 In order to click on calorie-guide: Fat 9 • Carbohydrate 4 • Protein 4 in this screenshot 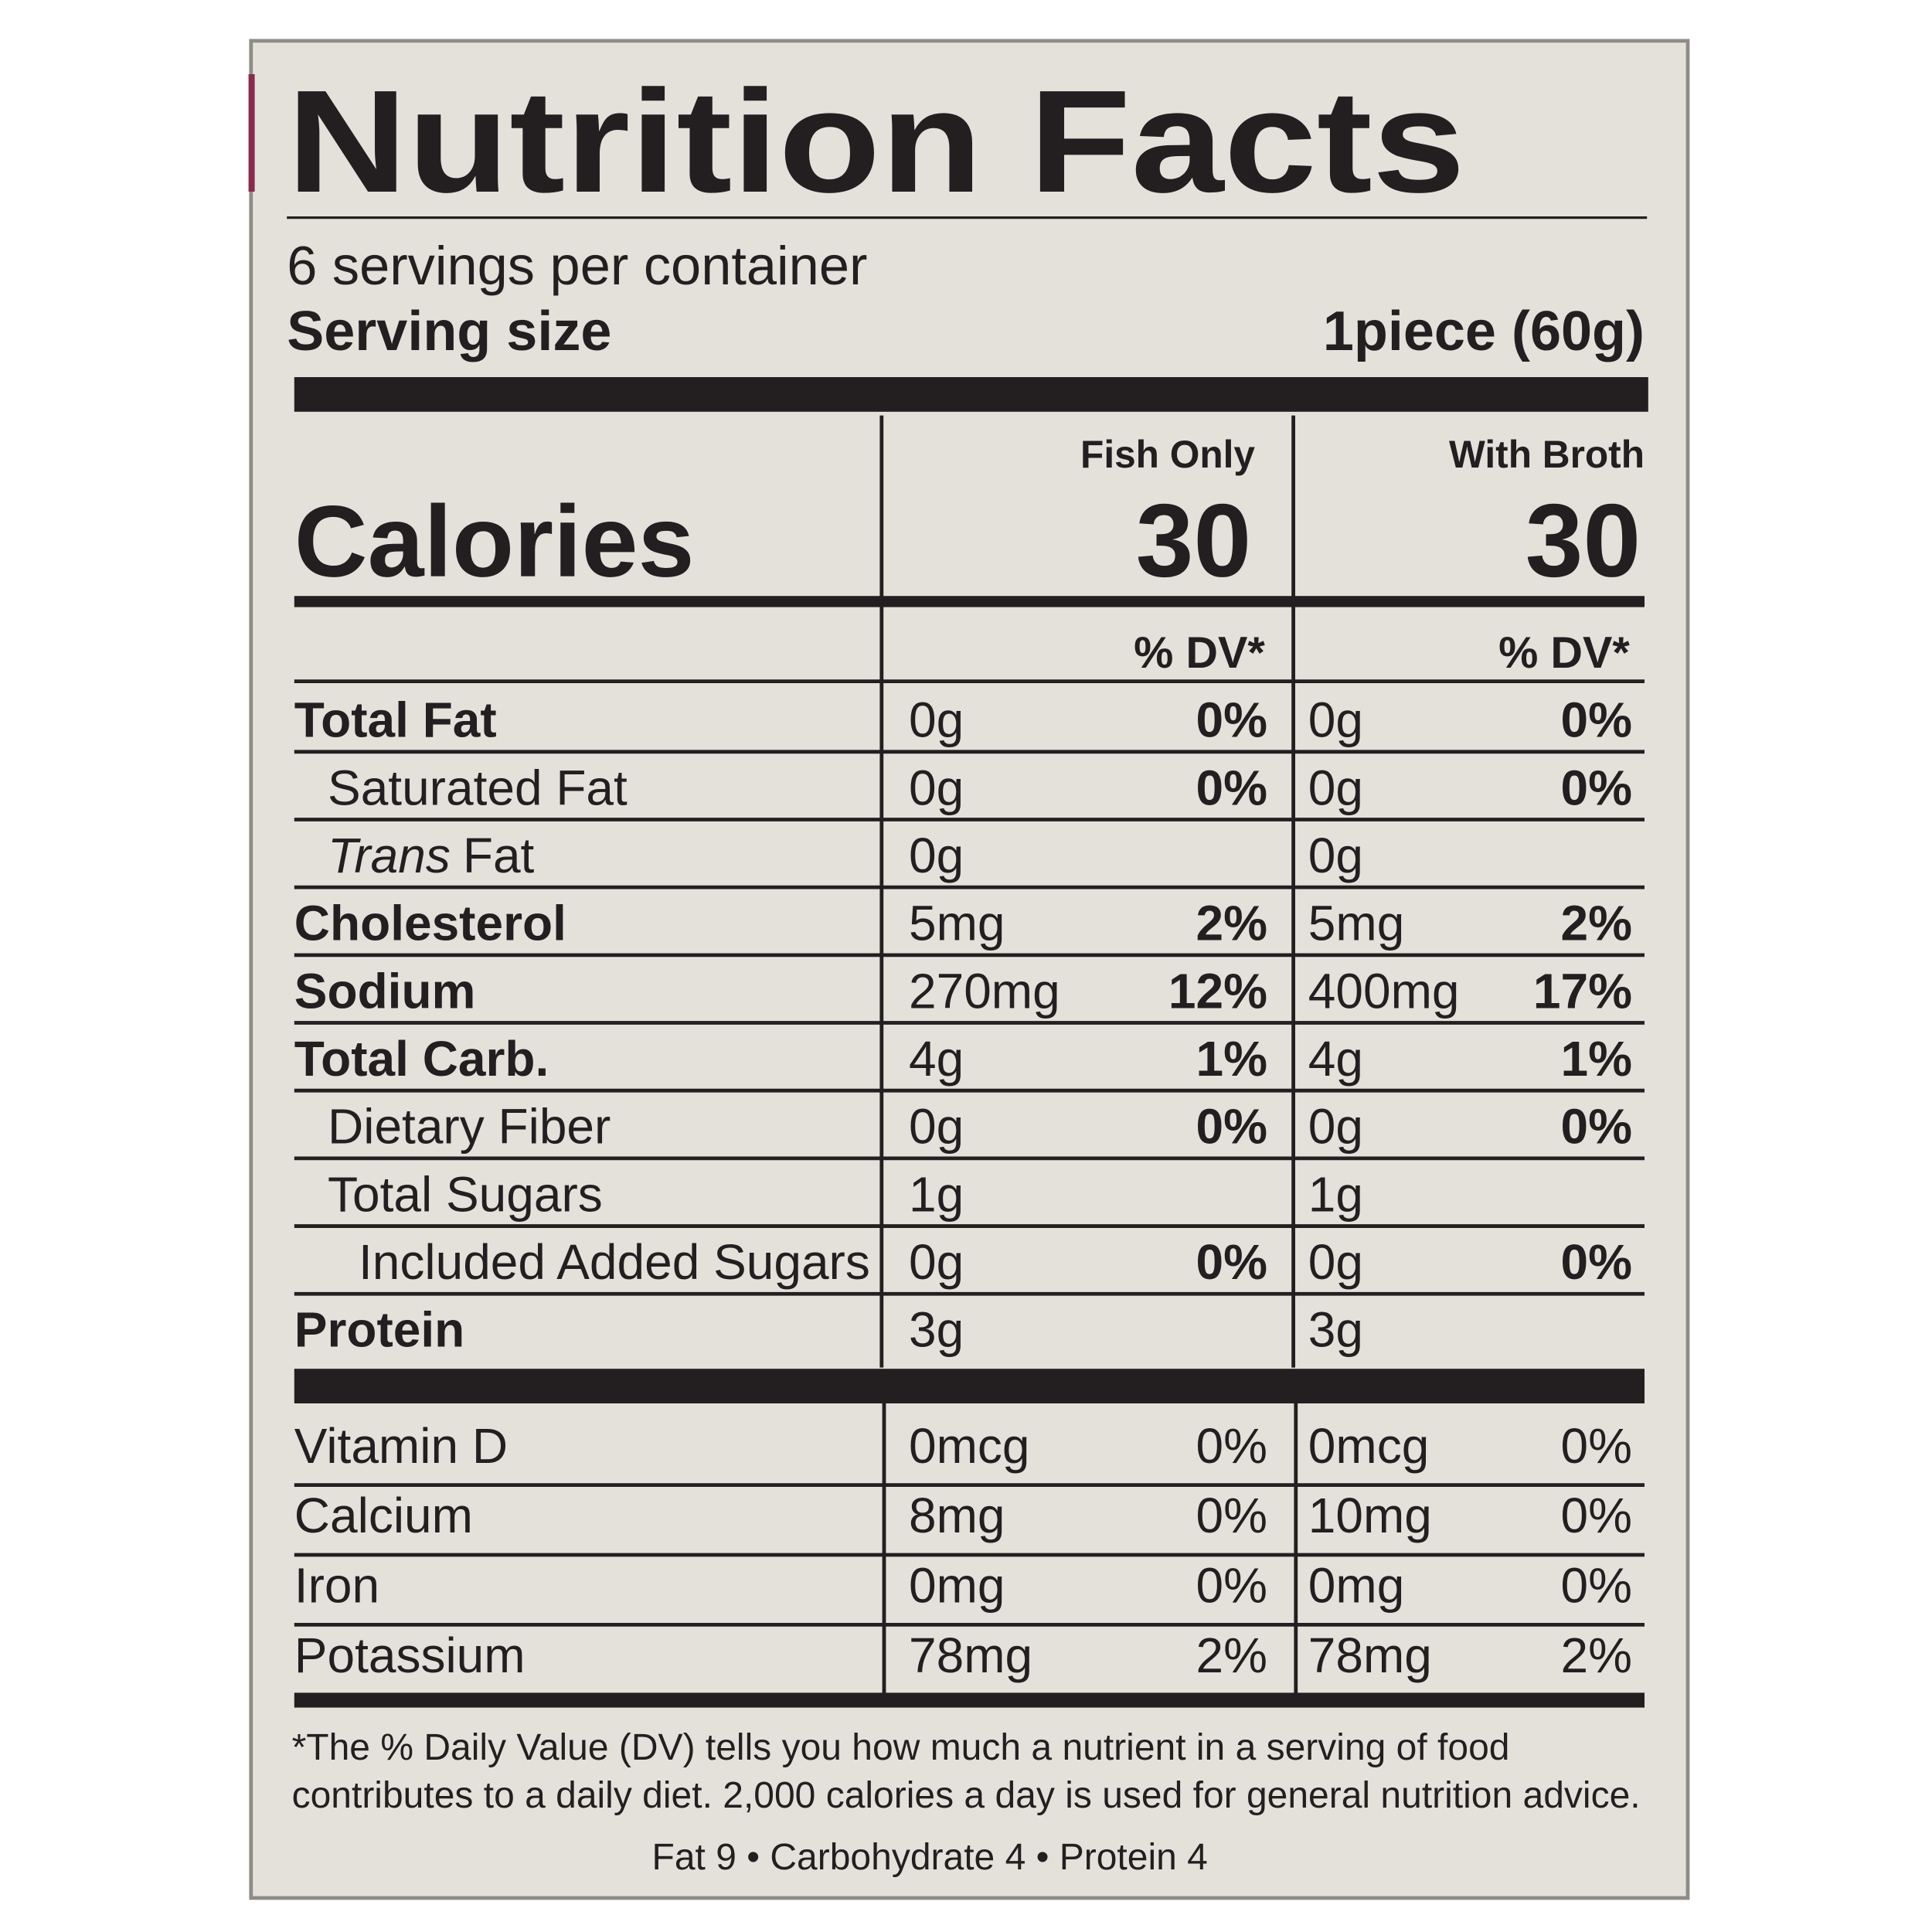, I will do `click(930, 1857)`.